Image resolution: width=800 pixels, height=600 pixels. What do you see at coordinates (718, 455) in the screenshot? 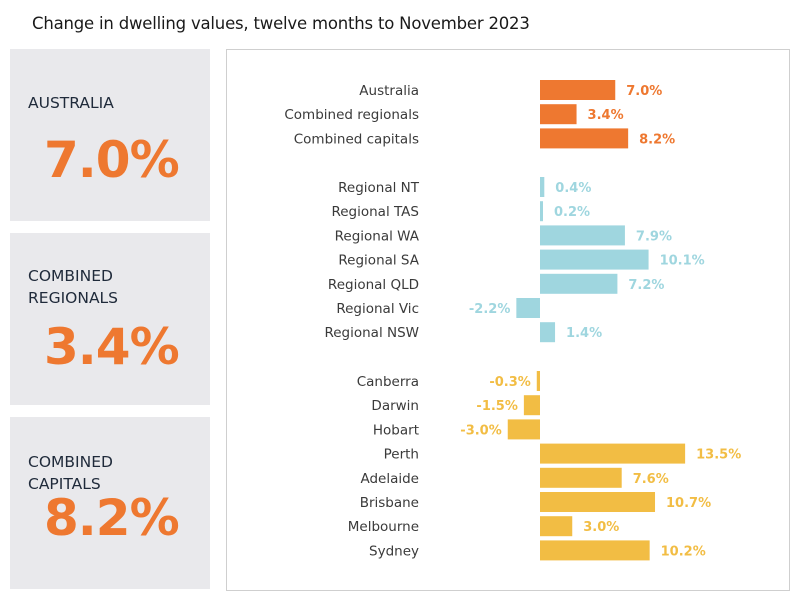
I see `data-label: 13.5%` at bounding box center [718, 455].